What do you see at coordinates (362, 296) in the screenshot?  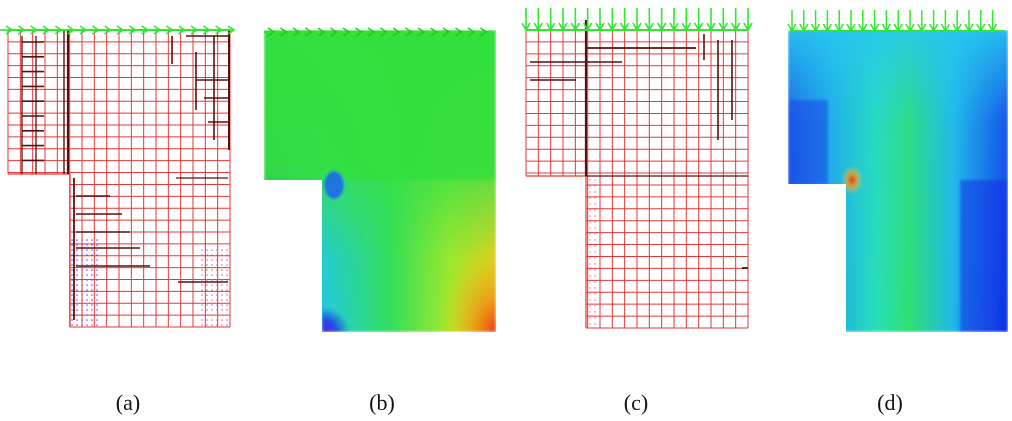 I see `field-coldspot` at bounding box center [362, 296].